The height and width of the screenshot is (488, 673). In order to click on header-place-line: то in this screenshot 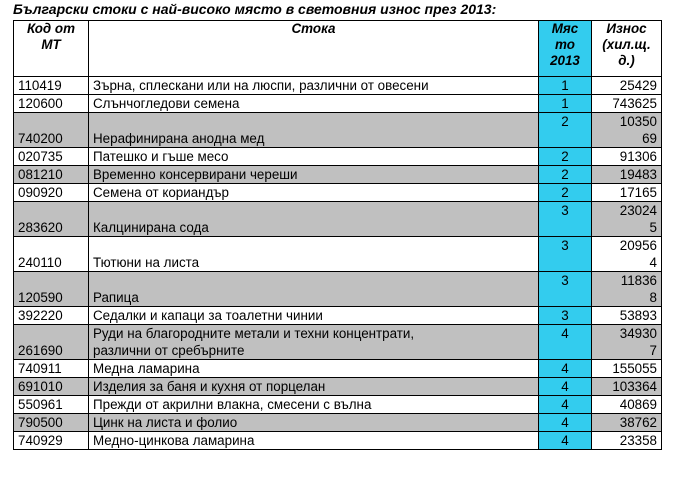, I will do `click(565, 44)`.